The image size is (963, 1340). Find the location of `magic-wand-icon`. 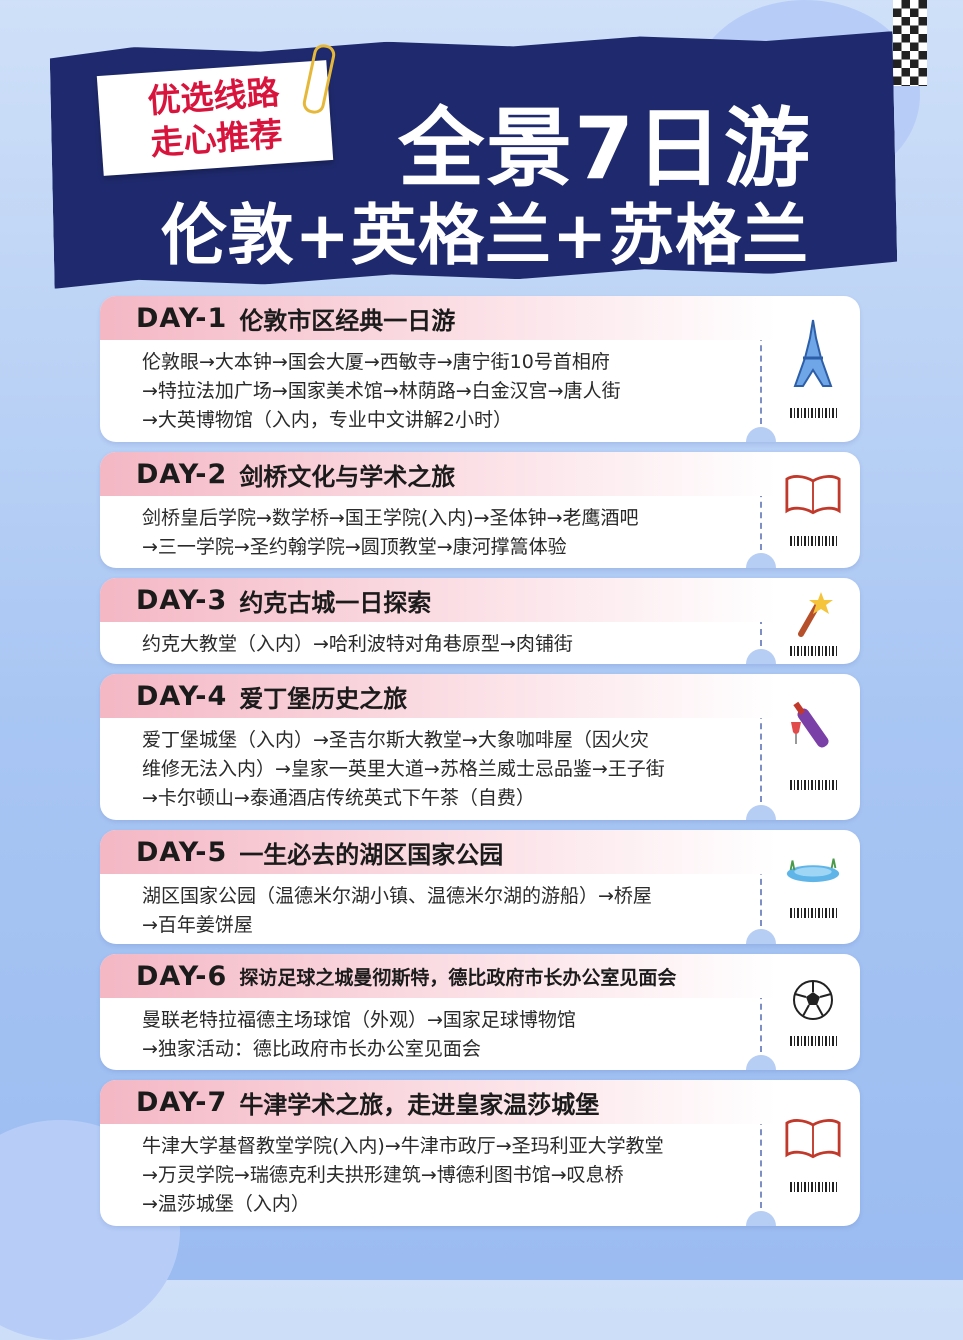

magic-wand-icon is located at coordinates (815, 614).